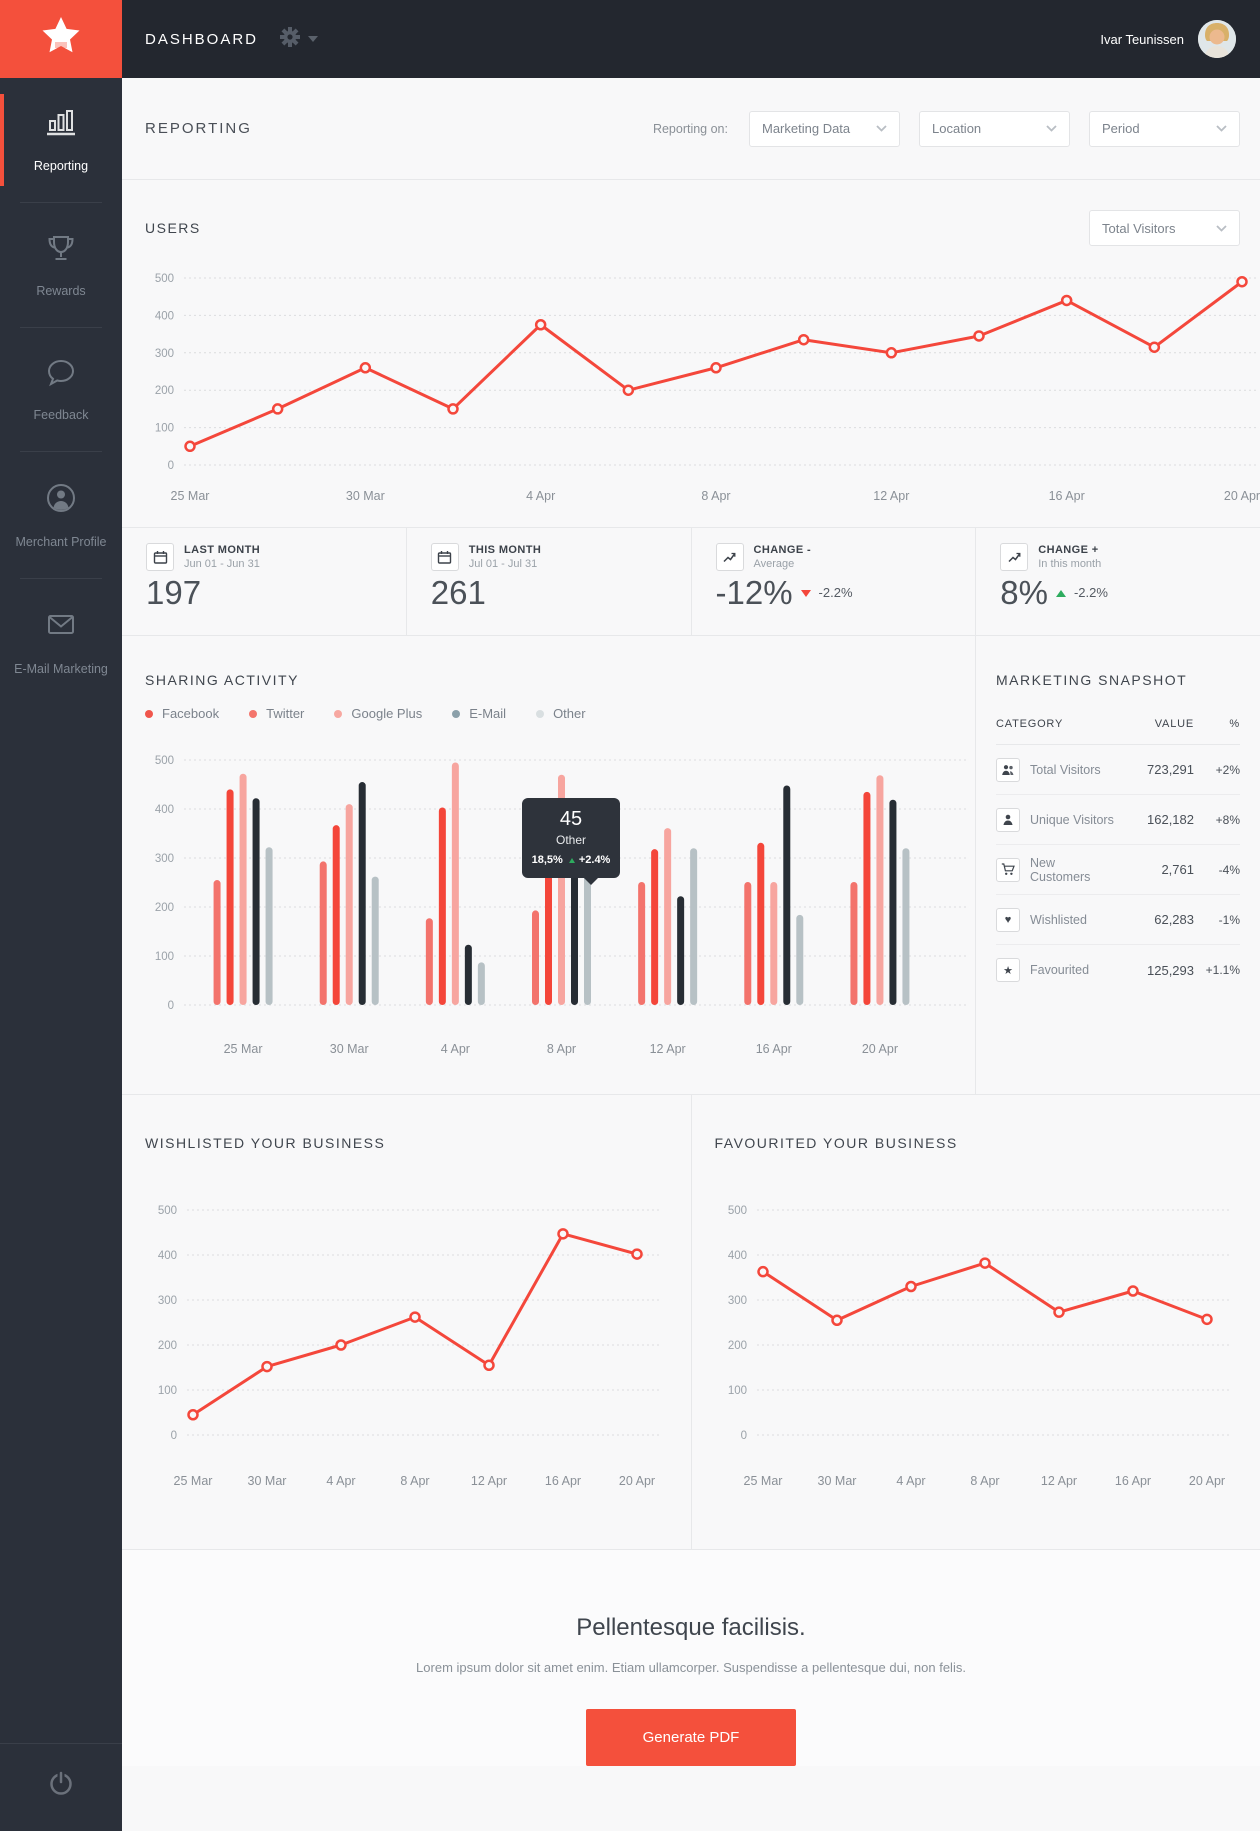  What do you see at coordinates (1118, 731) in the screenshot?
I see `snapshot-header: CATEGORY VALUE %` at bounding box center [1118, 731].